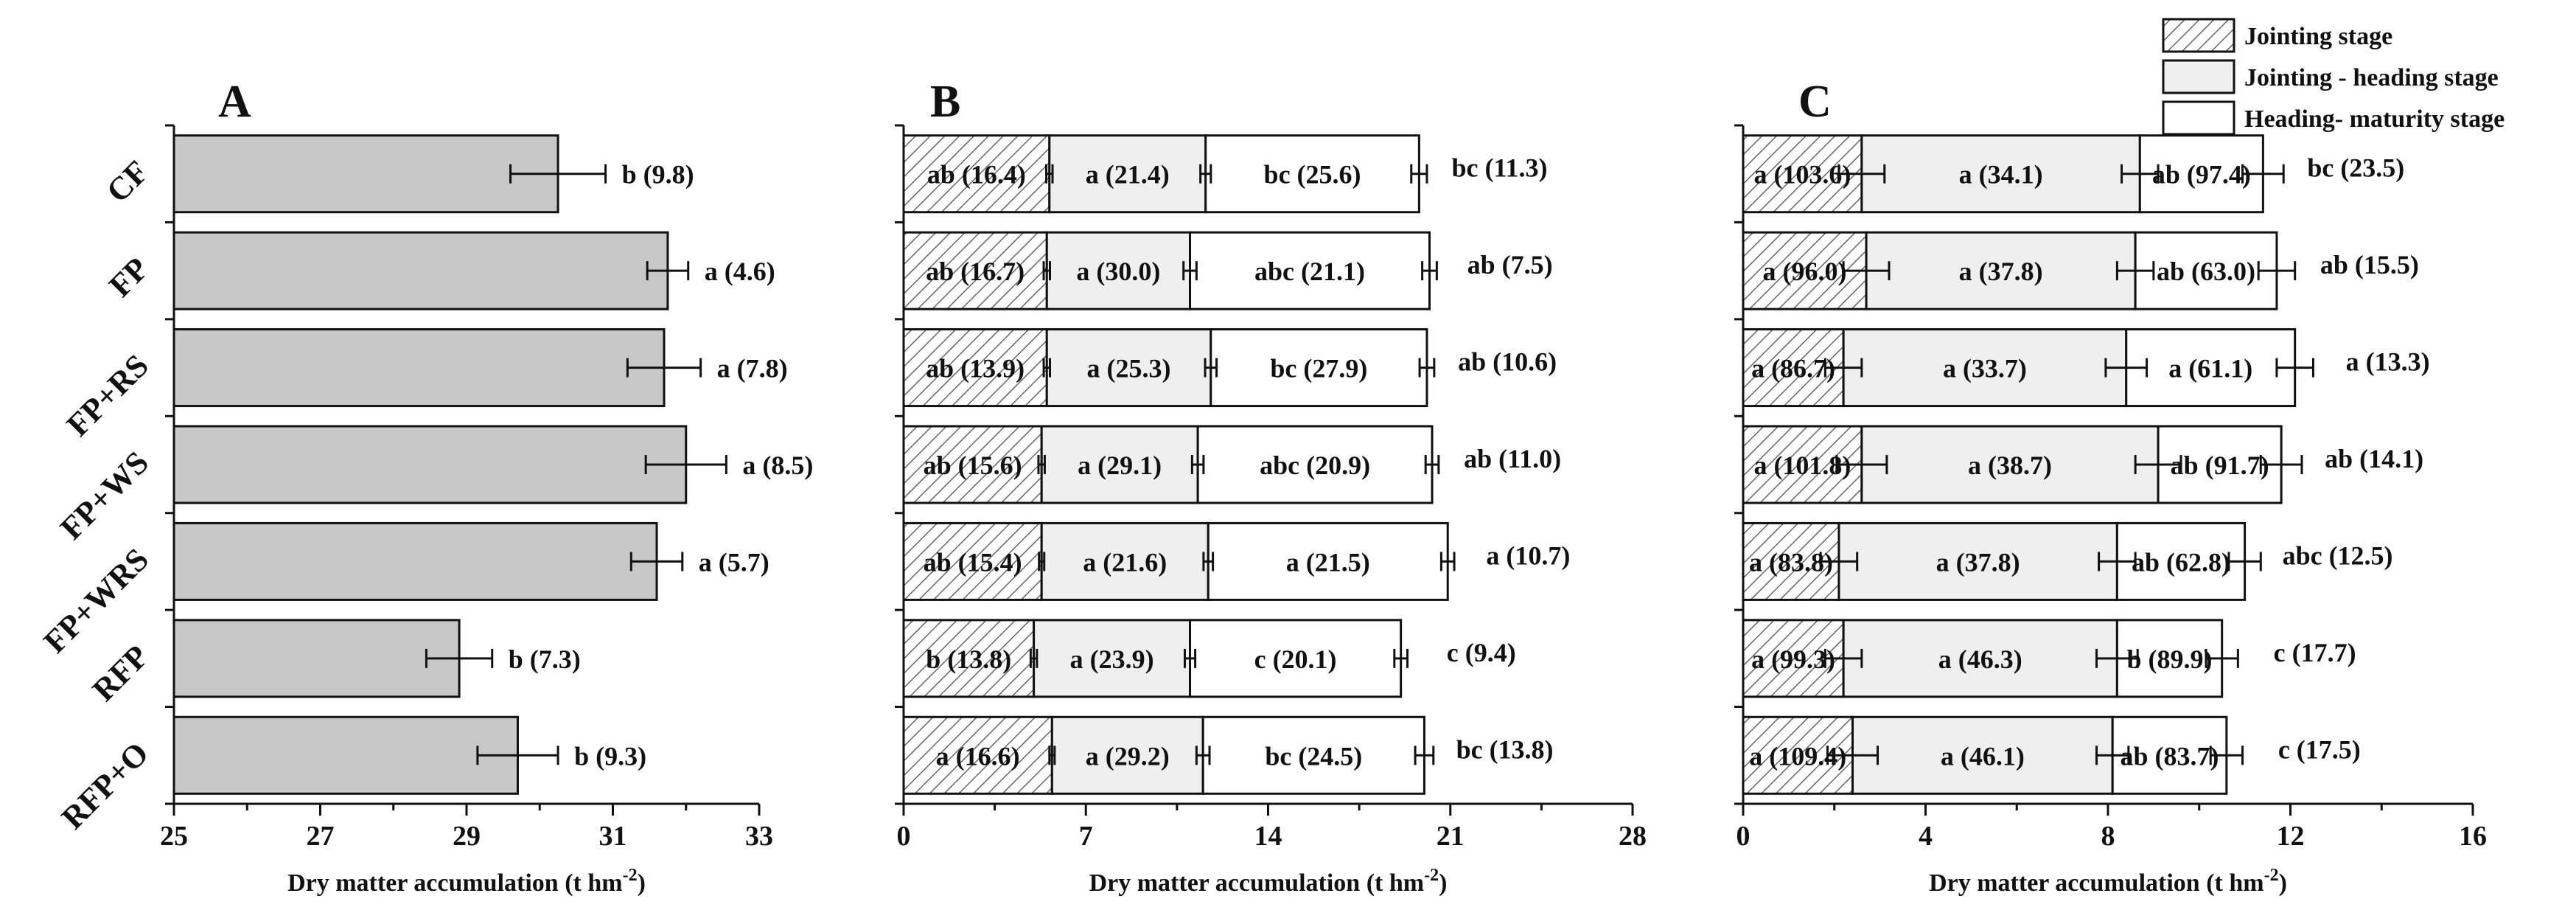 The image size is (2576, 924). Describe the element at coordinates (1791, 562) in the screenshot. I see `segment-label: a (83.8)` at that location.